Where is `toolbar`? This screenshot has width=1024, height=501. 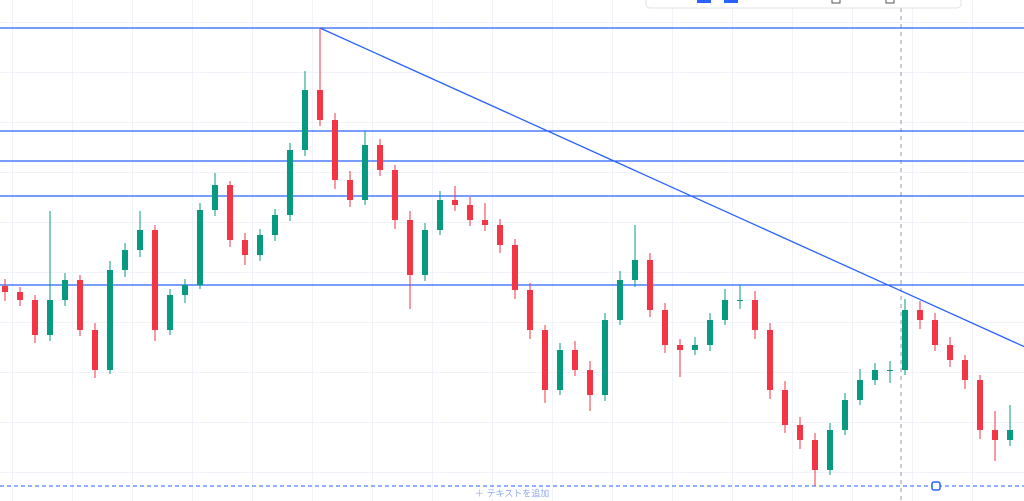
toolbar is located at coordinates (803, 4).